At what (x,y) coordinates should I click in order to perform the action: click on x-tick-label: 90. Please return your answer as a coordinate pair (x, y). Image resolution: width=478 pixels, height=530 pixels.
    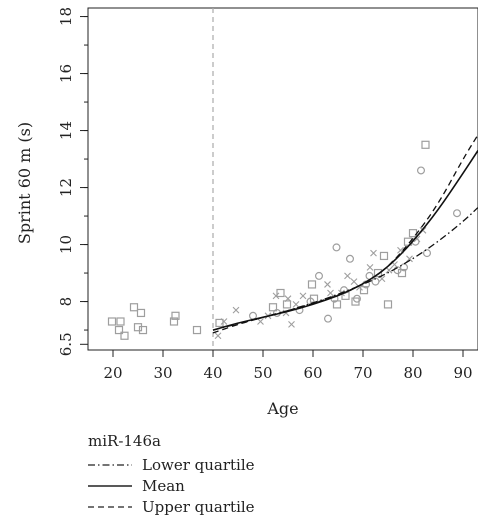
    Looking at the image, I should click on (462, 373).